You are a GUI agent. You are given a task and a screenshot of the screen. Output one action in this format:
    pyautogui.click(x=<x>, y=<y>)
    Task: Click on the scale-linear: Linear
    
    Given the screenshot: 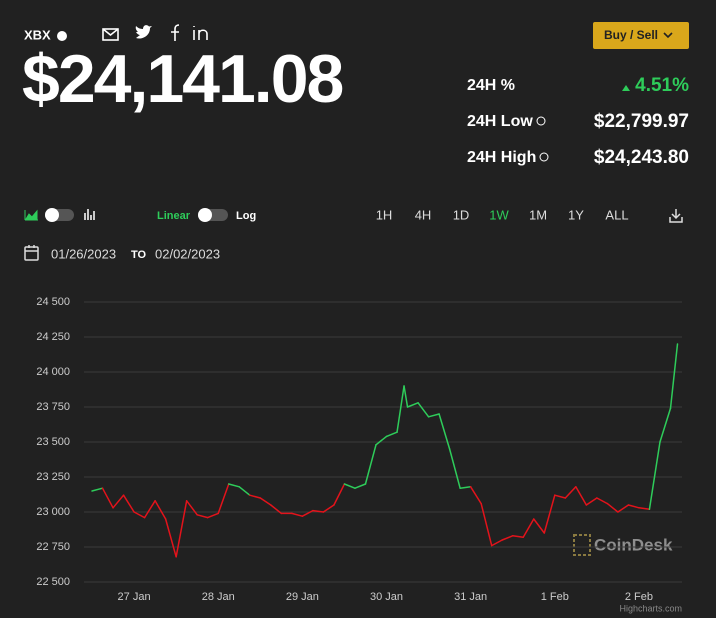 What is the action you would take?
    pyautogui.click(x=174, y=216)
    